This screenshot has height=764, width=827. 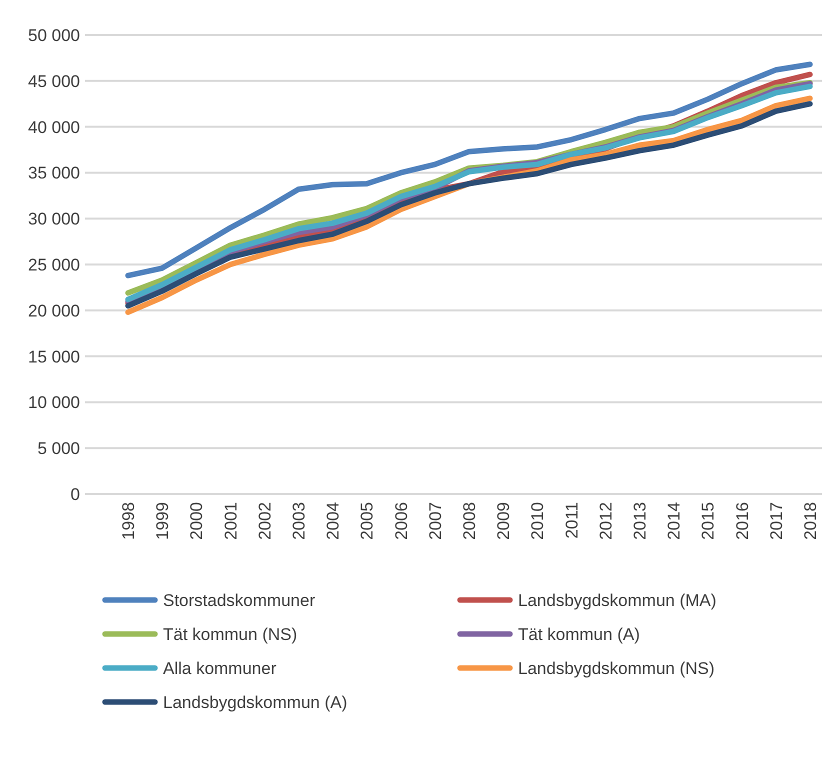 What do you see at coordinates (579, 634) in the screenshot?
I see `legend-label: Tät kommun (A)` at bounding box center [579, 634].